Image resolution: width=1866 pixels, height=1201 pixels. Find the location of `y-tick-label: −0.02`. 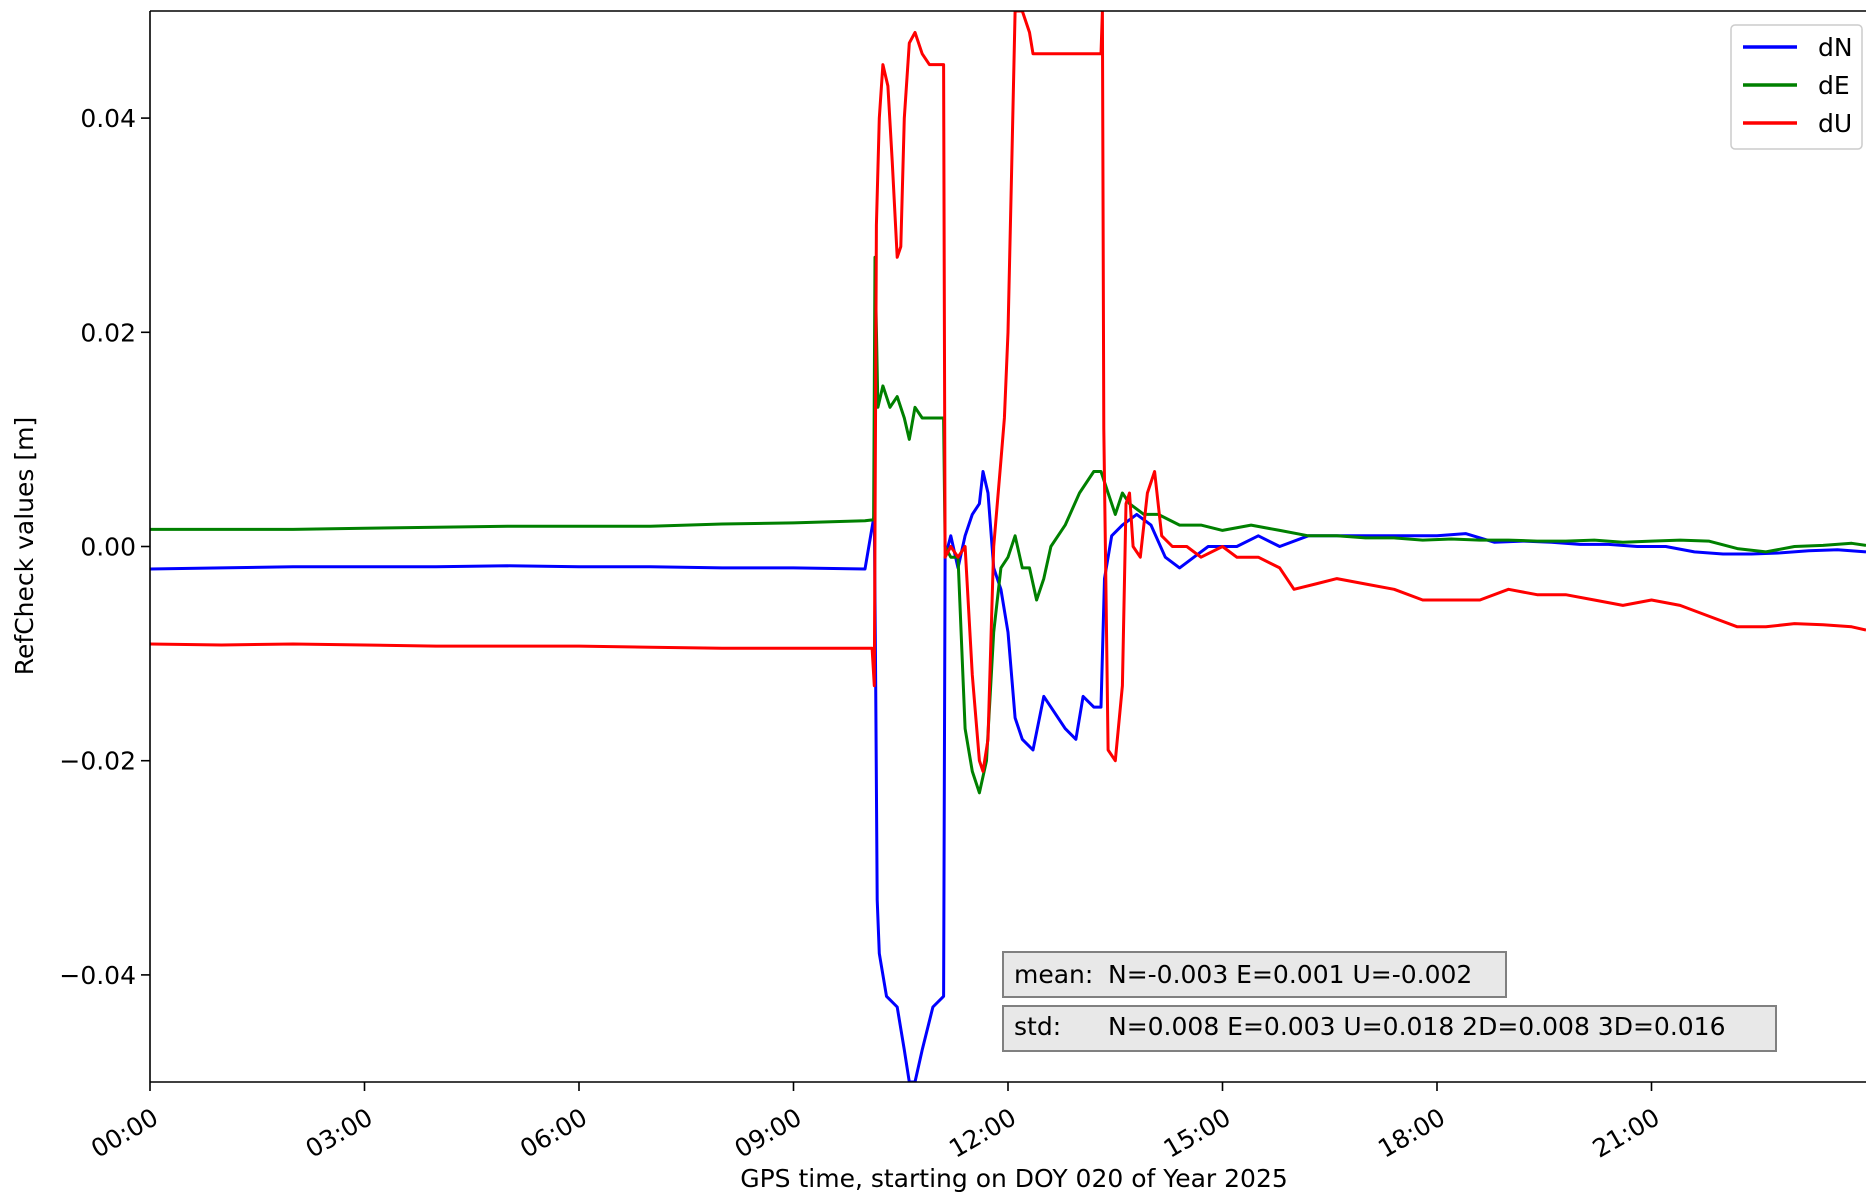

y-tick-label: −0.02 is located at coordinates (97, 761).